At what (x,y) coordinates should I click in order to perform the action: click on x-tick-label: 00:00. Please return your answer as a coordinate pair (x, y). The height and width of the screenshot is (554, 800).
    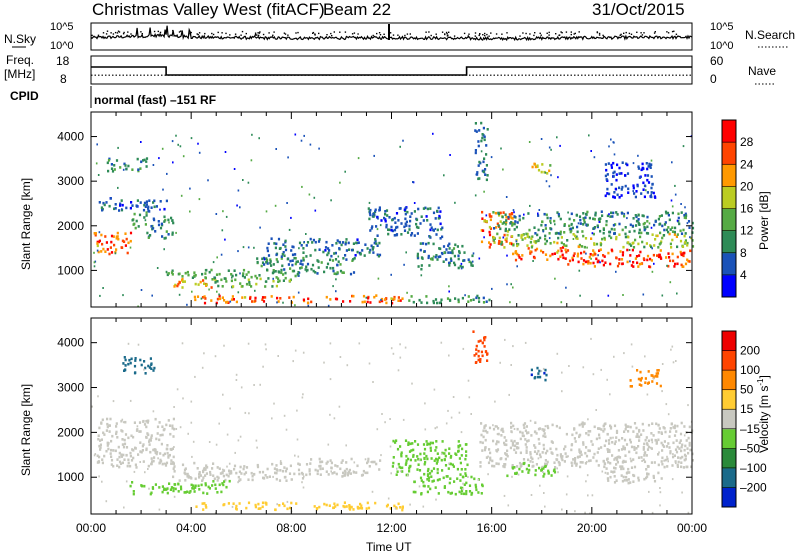
    Looking at the image, I should click on (91, 528).